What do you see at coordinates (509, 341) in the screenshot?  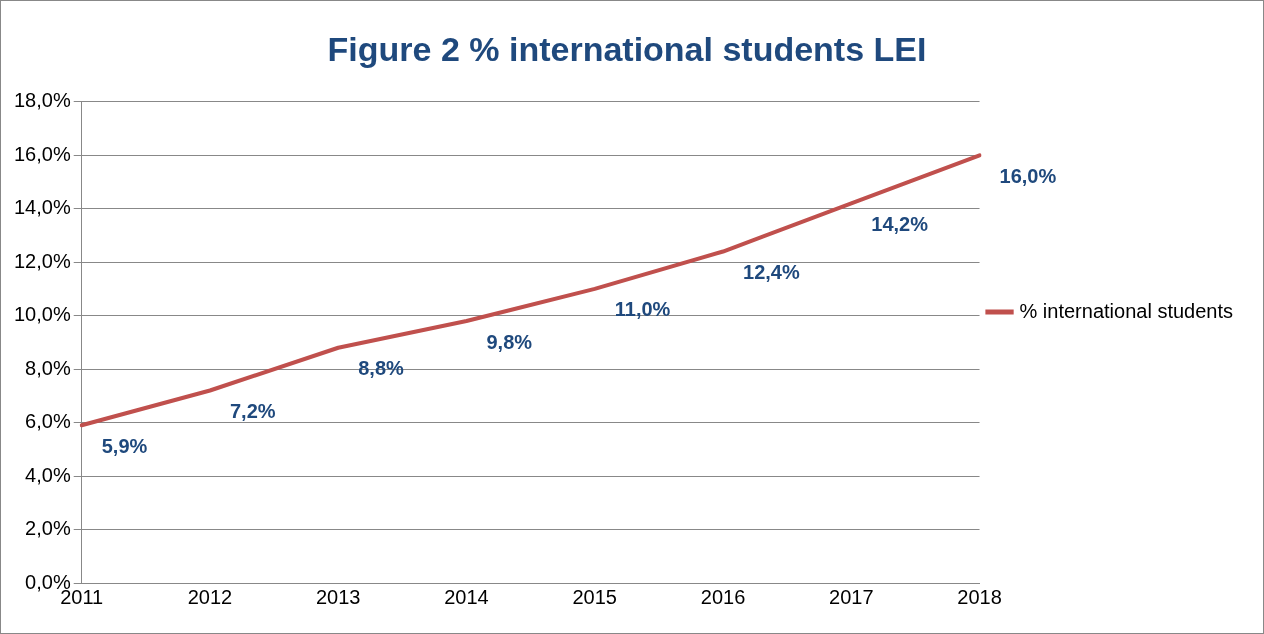 I see `data-label: 9,8%` at bounding box center [509, 341].